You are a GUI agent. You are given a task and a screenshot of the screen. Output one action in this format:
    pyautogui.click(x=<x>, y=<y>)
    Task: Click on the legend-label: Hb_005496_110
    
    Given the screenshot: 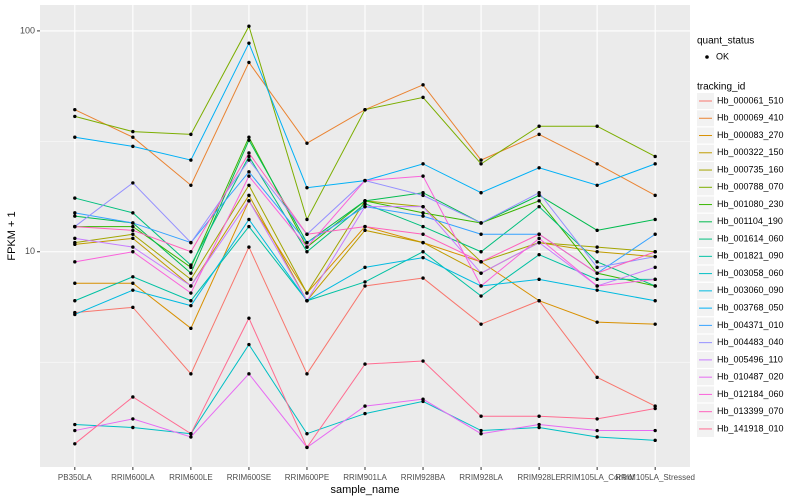 What is the action you would take?
    pyautogui.click(x=750, y=359)
    